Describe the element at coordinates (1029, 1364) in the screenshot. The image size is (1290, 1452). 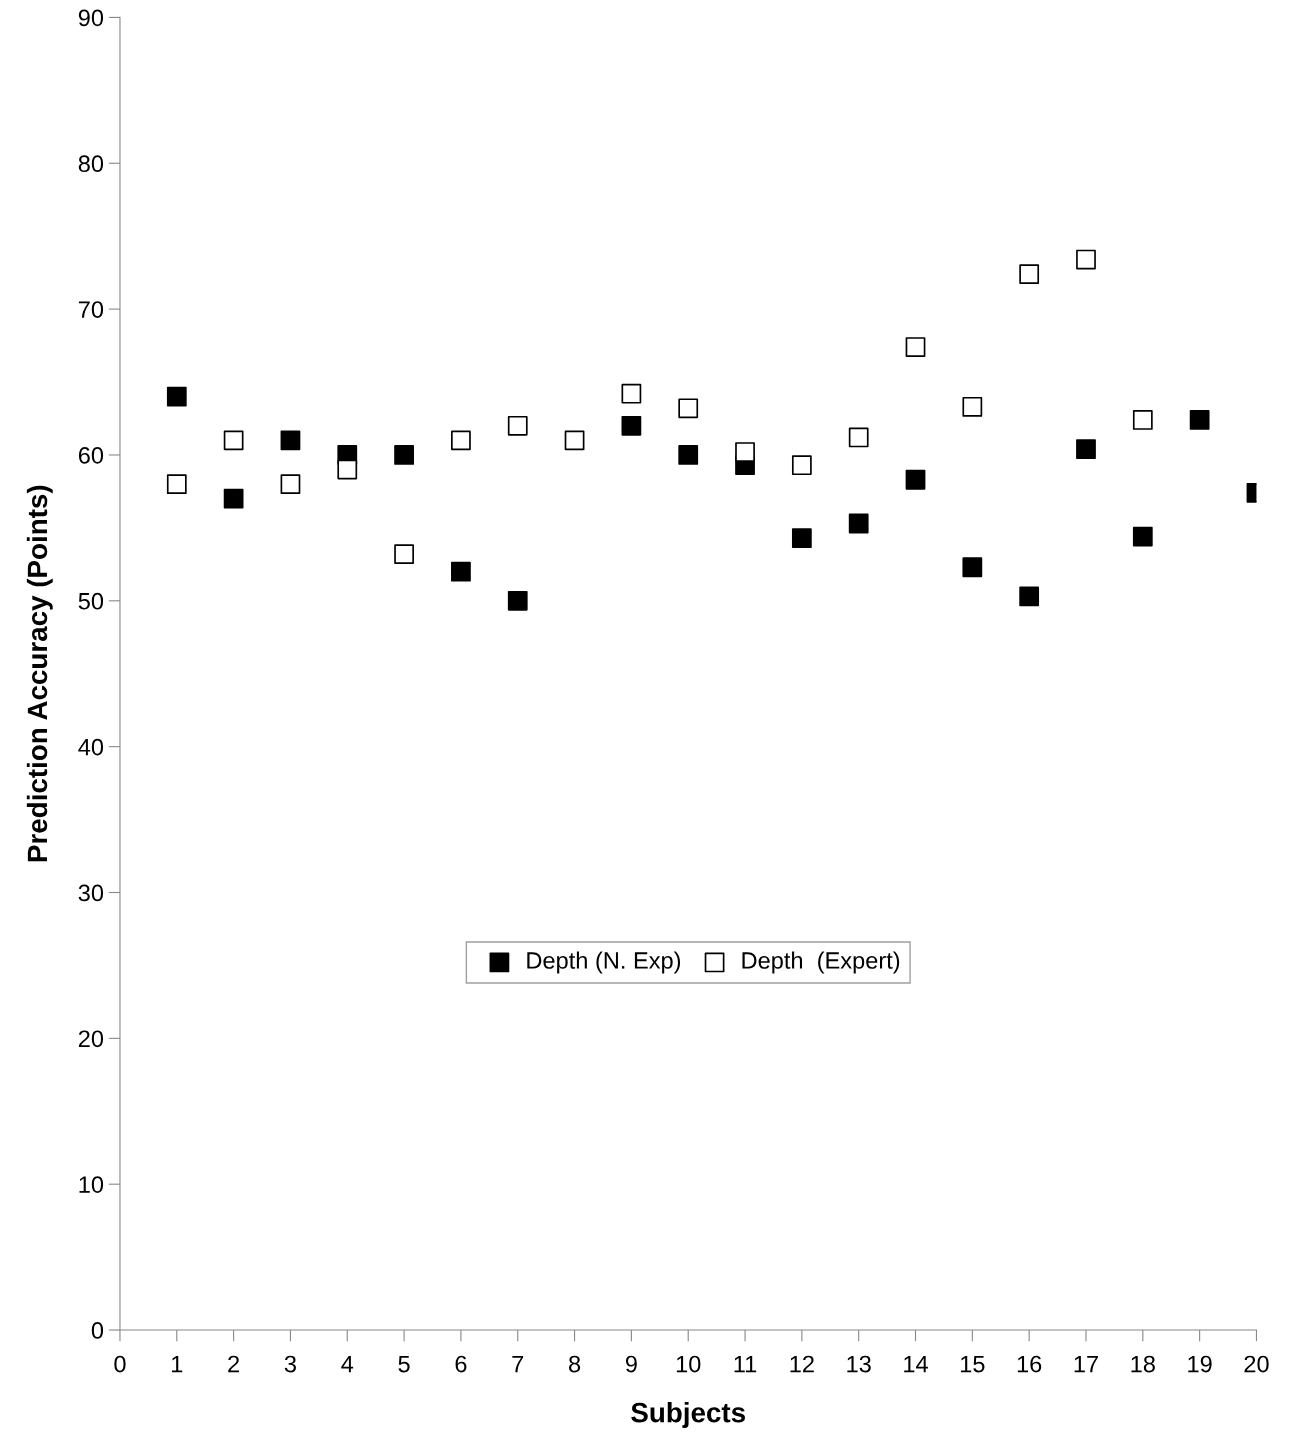
I see `x-tick-label: 16` at that location.